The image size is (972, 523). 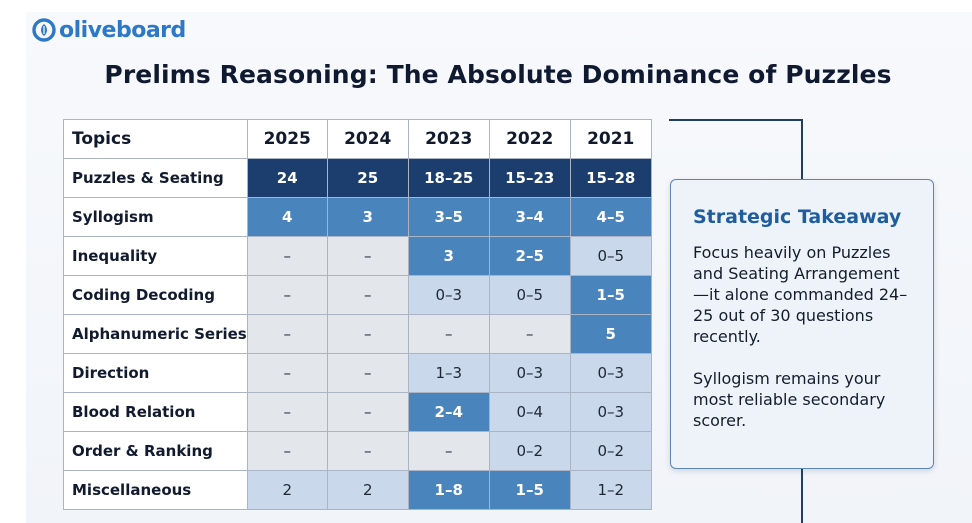 I want to click on table-cell: 25, so click(x=367, y=178).